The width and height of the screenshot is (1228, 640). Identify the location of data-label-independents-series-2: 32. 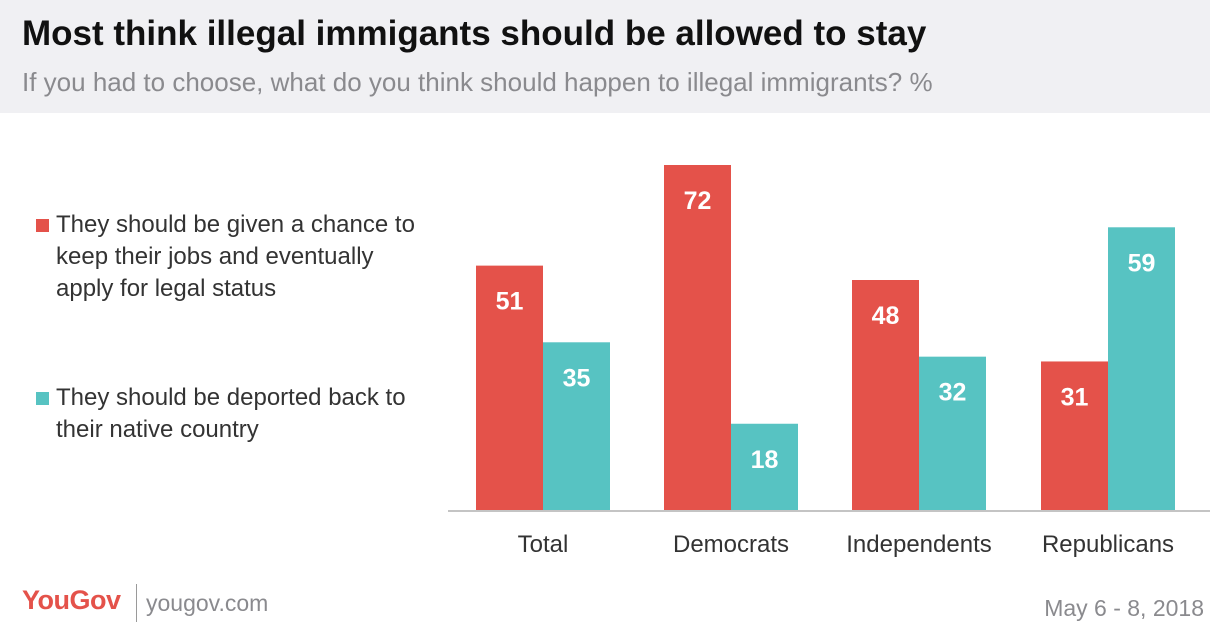
(953, 393).